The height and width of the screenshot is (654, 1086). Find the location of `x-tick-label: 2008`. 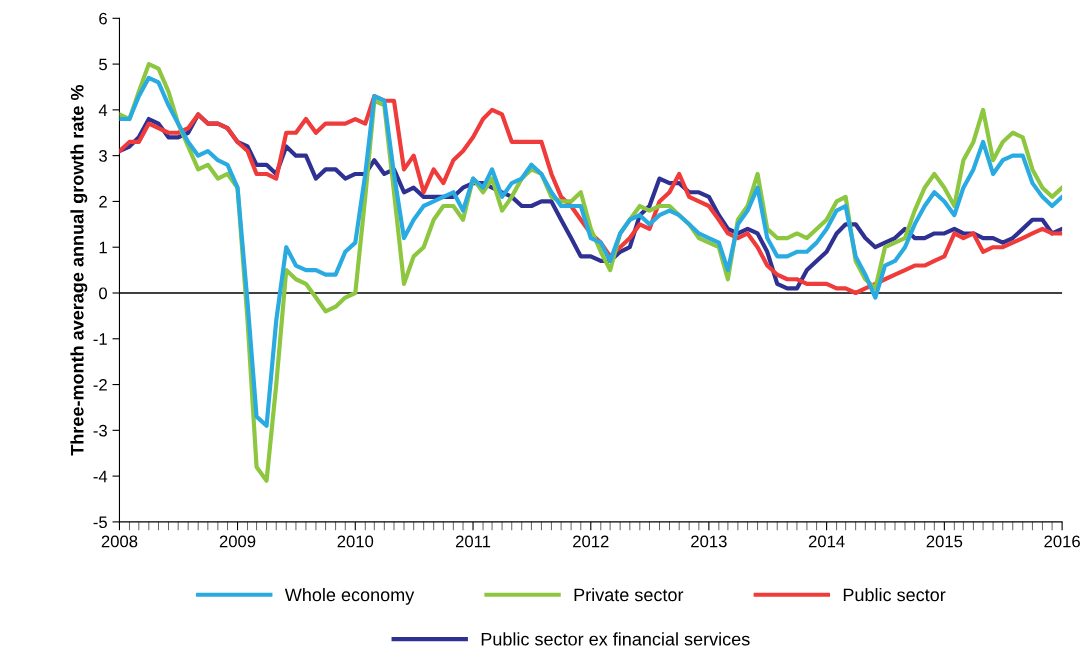

x-tick-label: 2008 is located at coordinates (119, 541).